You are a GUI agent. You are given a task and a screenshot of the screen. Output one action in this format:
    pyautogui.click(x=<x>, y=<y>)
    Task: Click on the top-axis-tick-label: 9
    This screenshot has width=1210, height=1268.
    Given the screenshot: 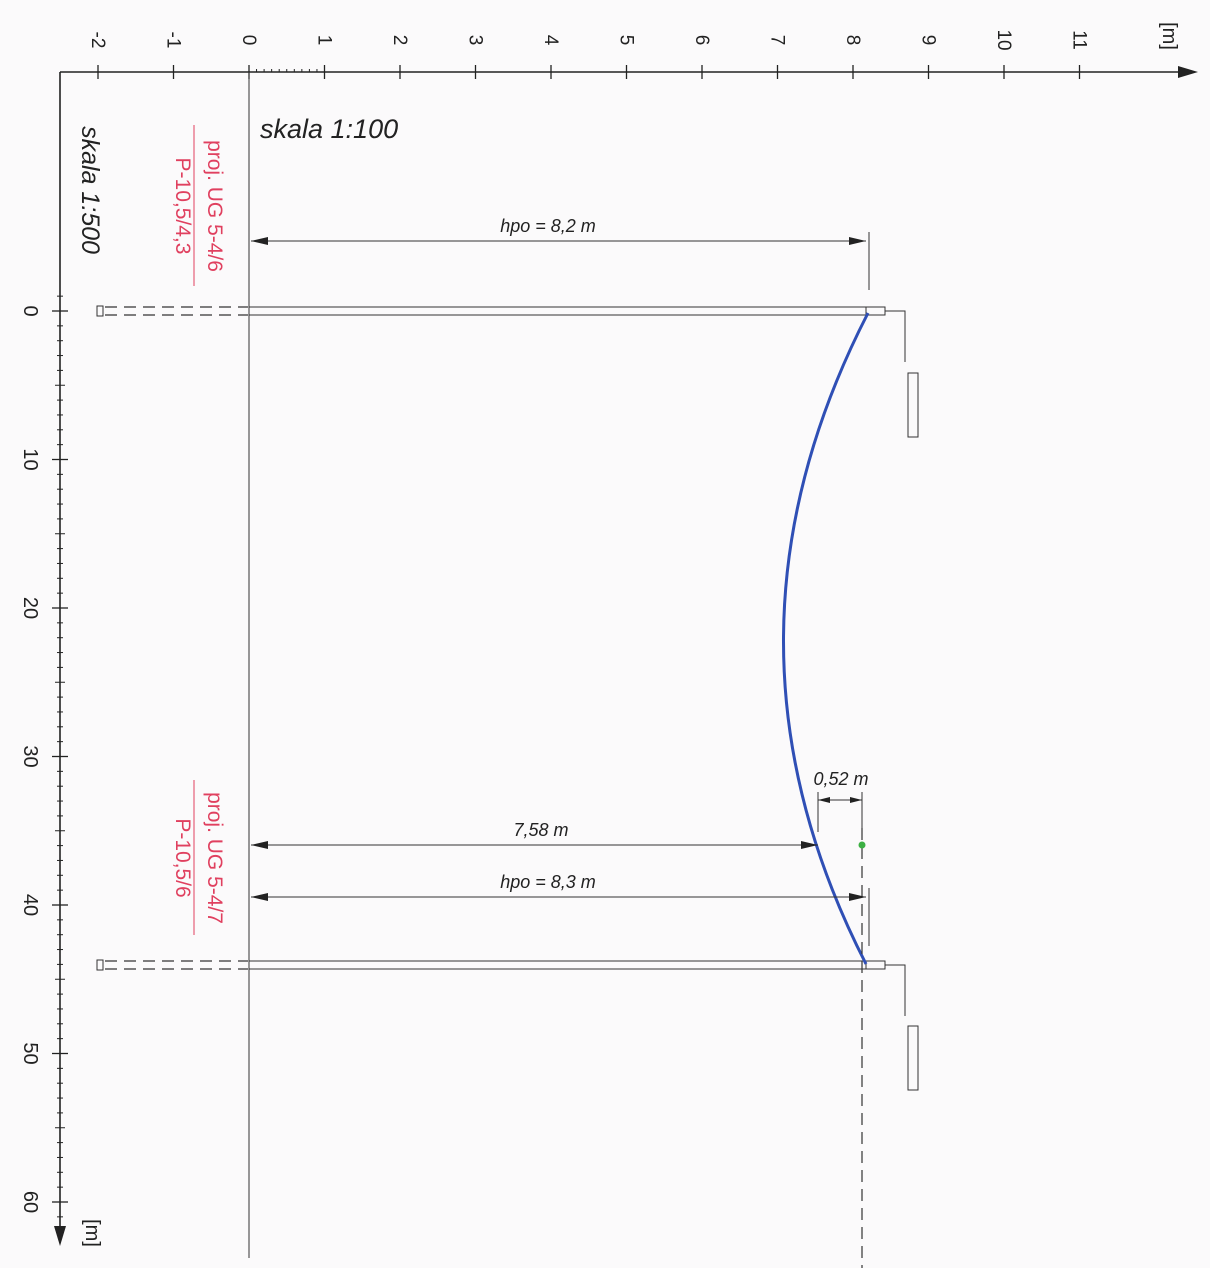 What is the action you would take?
    pyautogui.click(x=928, y=40)
    